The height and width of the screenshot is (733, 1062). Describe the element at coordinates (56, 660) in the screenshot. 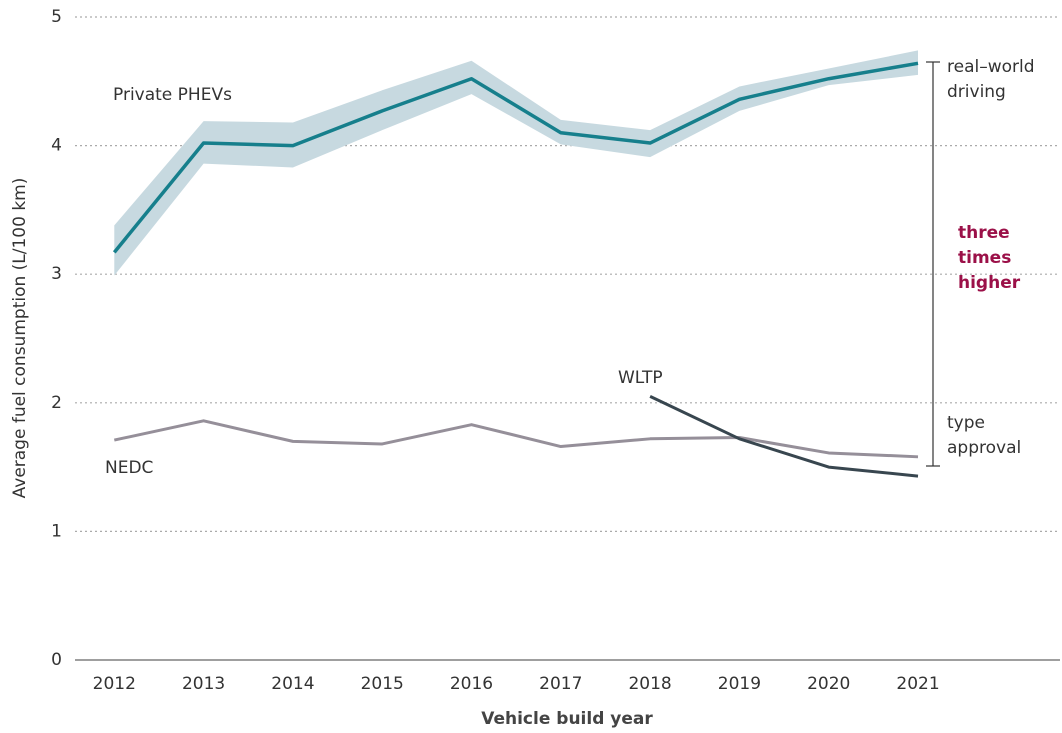

I see `y-tick-label: 0` at that location.